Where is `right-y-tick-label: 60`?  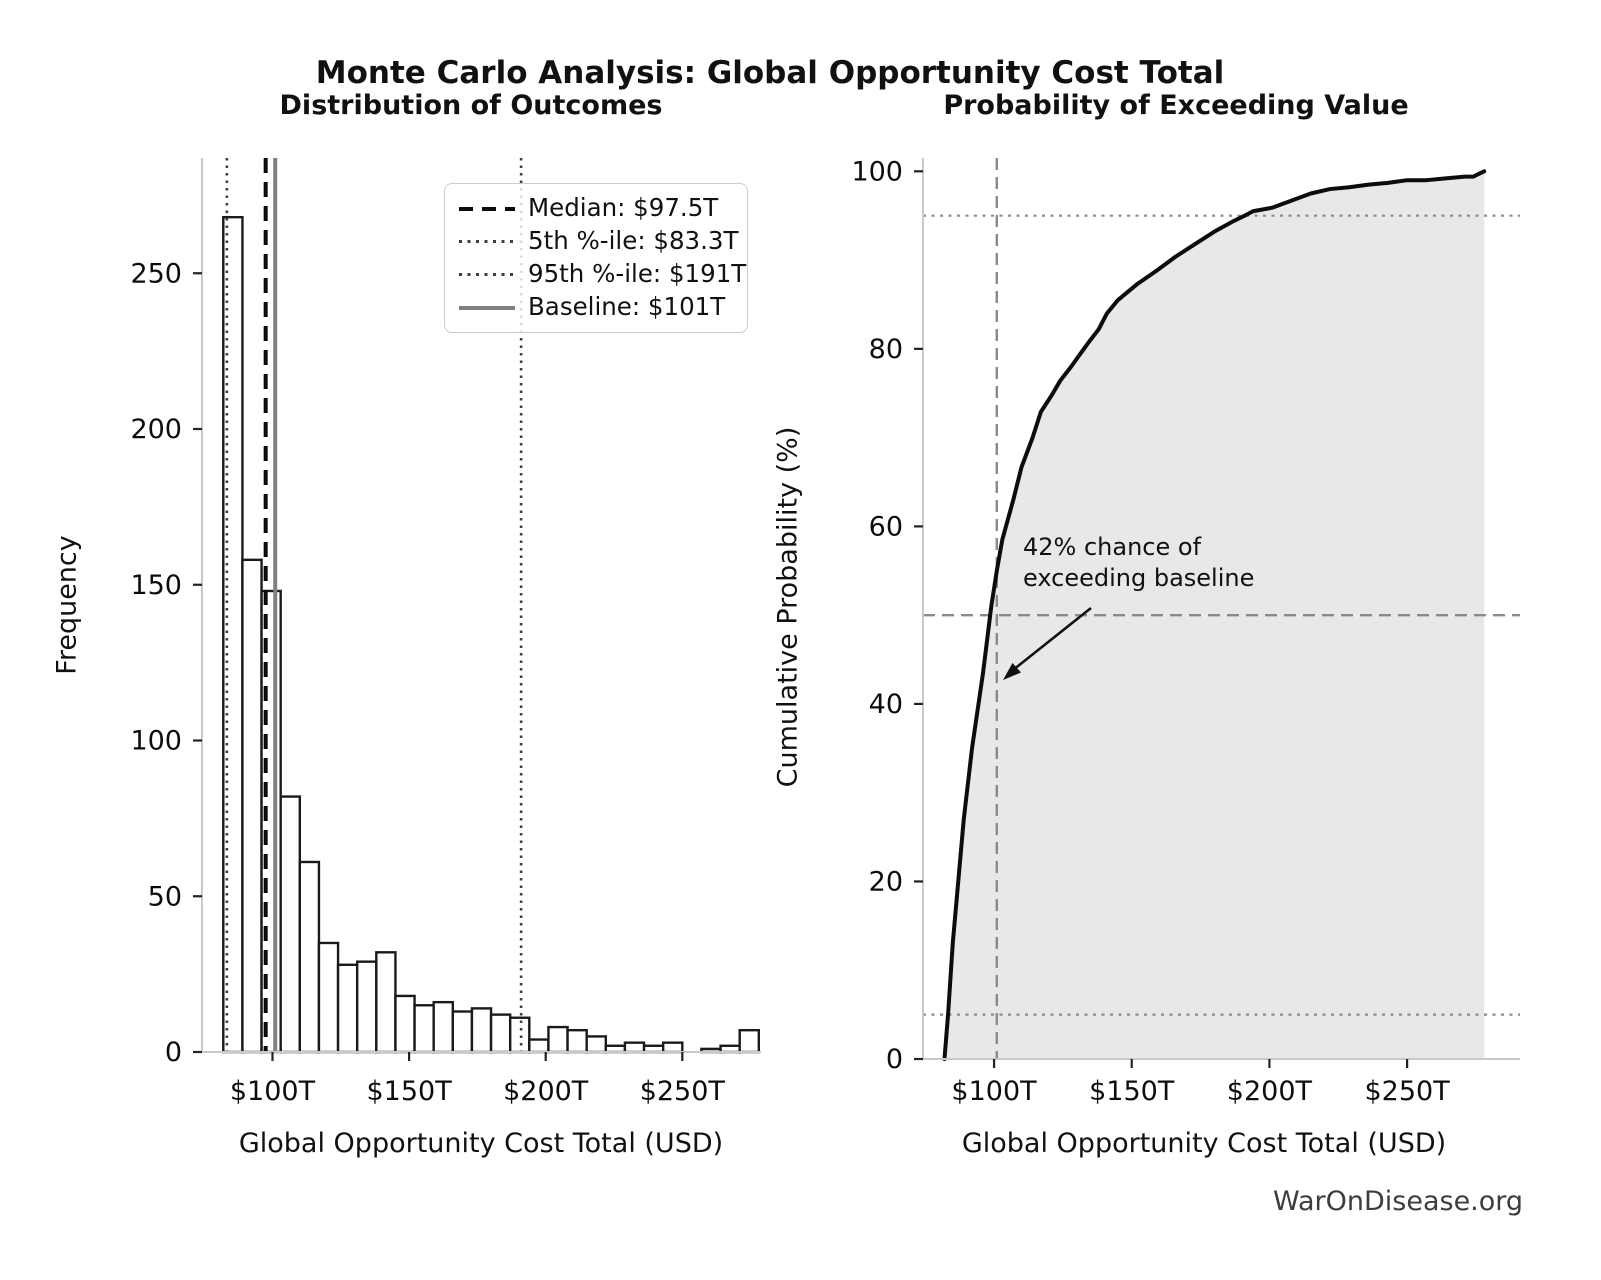
right-y-tick-label: 60 is located at coordinates (886, 526).